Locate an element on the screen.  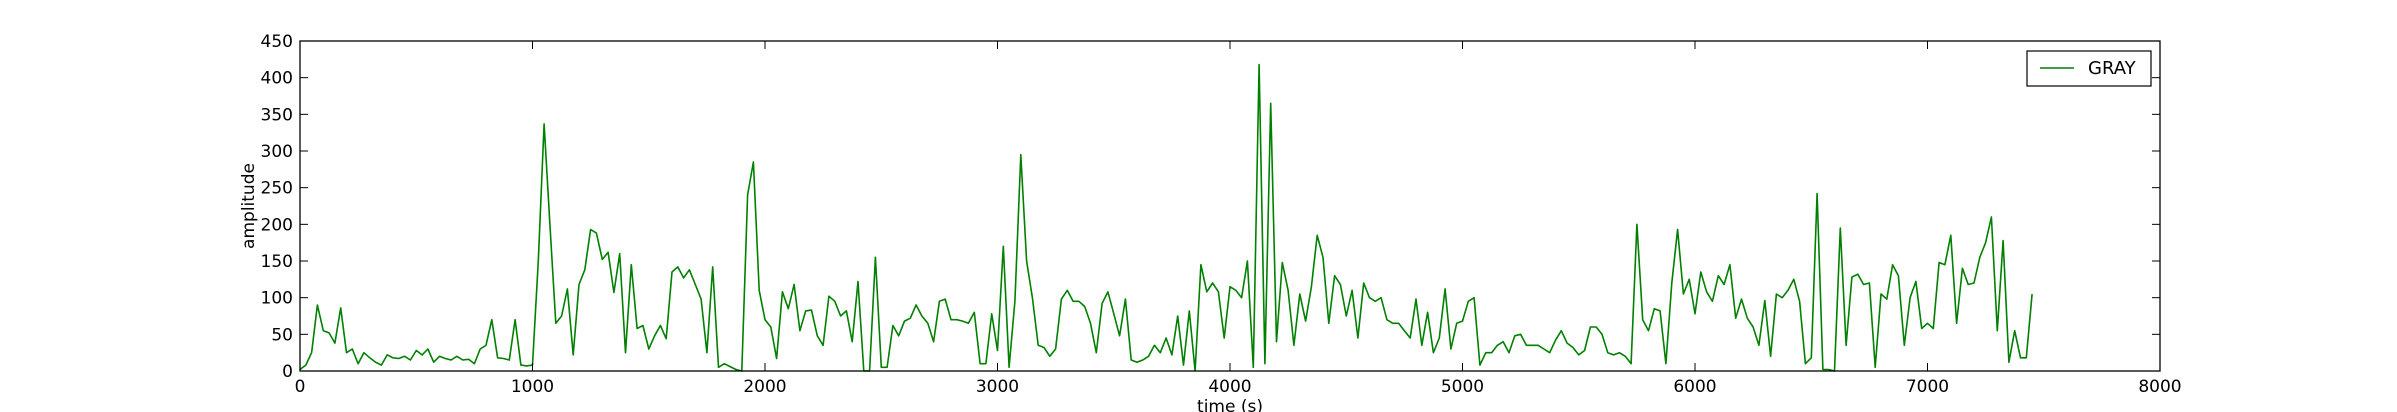
y-tick-label: 300 is located at coordinates (277, 152).